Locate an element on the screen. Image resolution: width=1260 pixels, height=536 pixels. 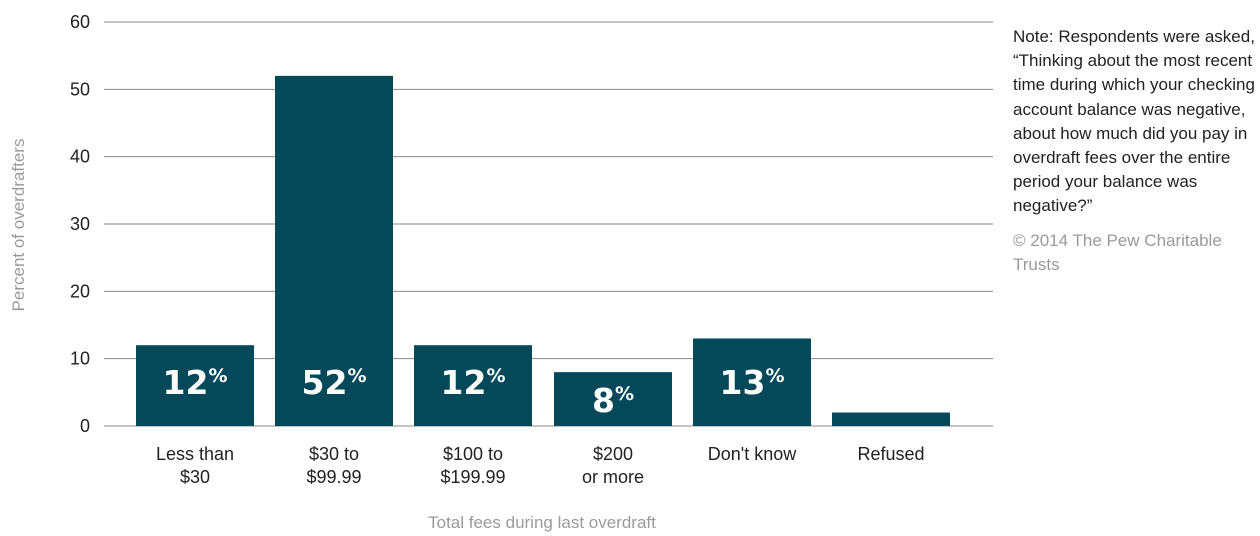
y-tick-label: 30 is located at coordinates (80, 224).